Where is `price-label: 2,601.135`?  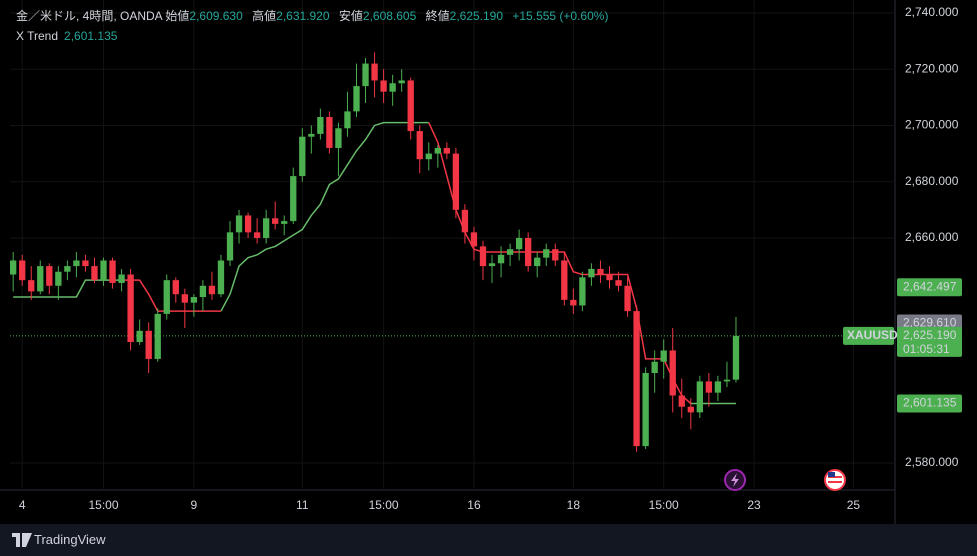 price-label: 2,601.135 is located at coordinates (930, 403).